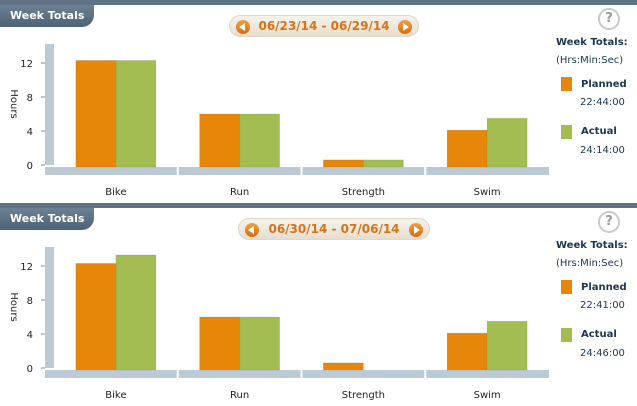 The image size is (637, 406). Describe the element at coordinates (602, 150) in the screenshot. I see `actual-value: 24:14:00` at that location.